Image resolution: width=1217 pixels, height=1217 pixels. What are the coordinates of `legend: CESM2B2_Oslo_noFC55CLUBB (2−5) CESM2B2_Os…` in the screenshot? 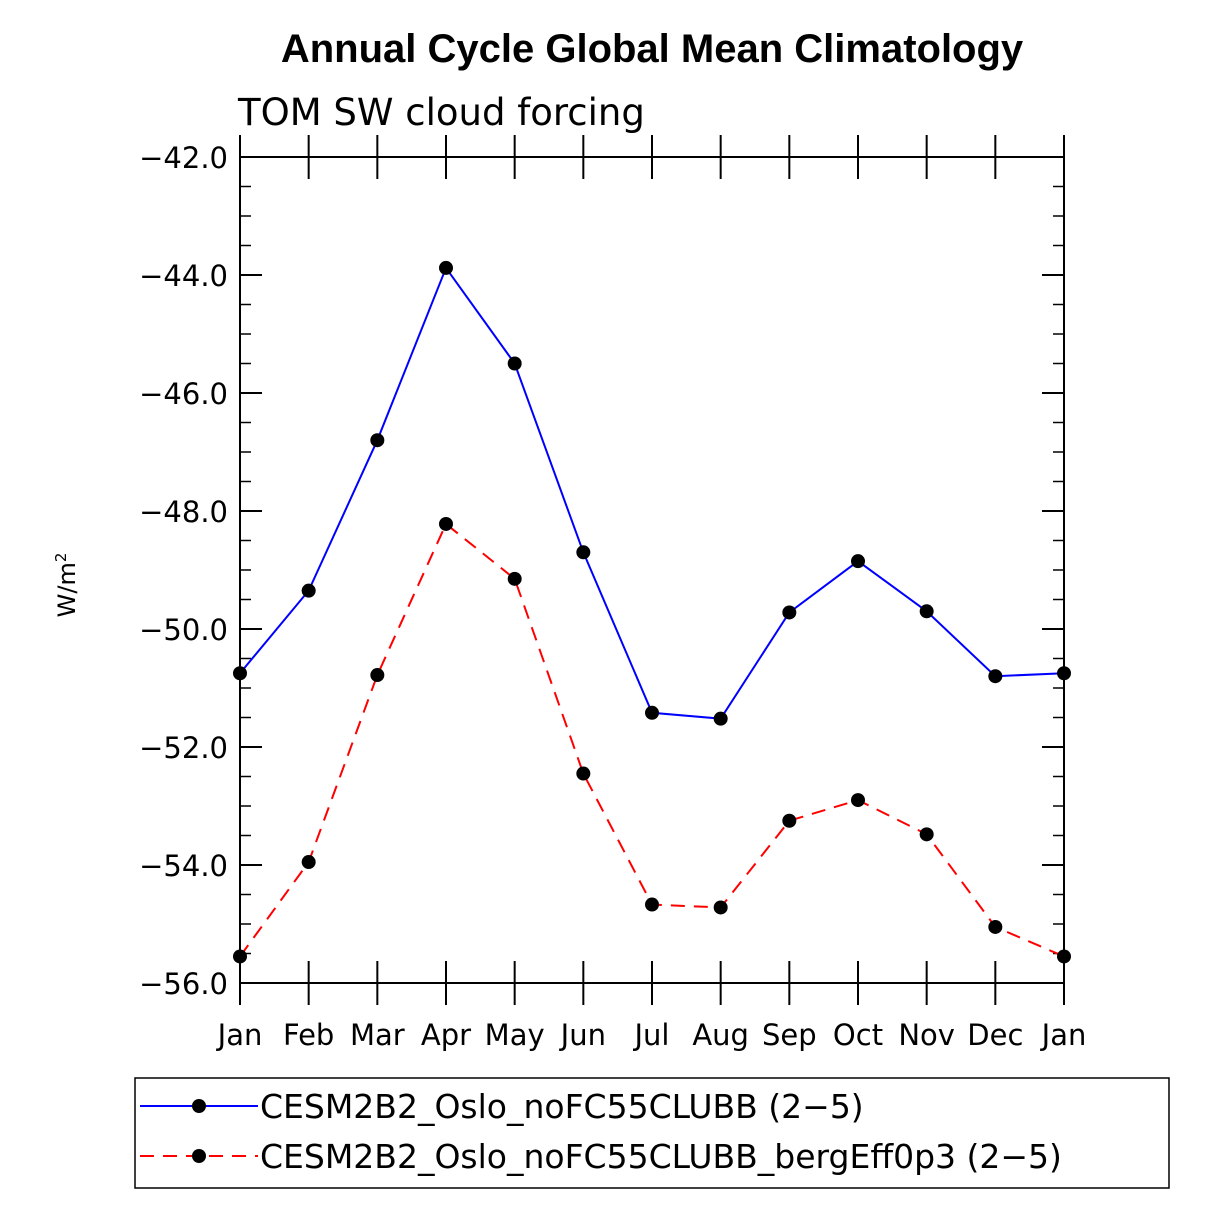 It's located at (601, 1131).